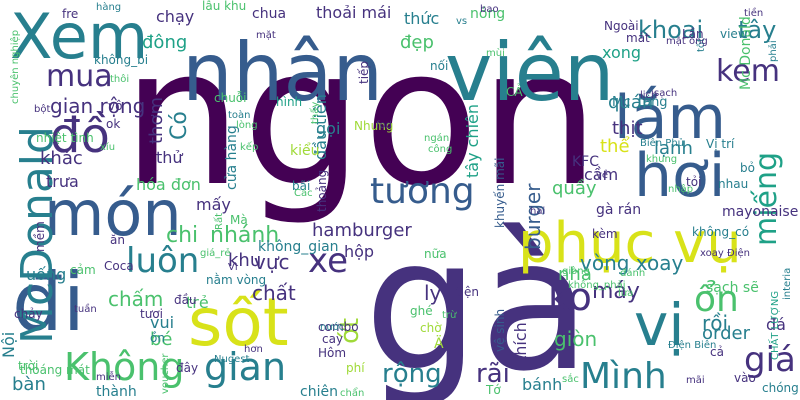 This screenshot has width=800, height=400. What do you see at coordinates (493, 374) in the screenshot?
I see `word-cloud-word: rãi` at bounding box center [493, 374].